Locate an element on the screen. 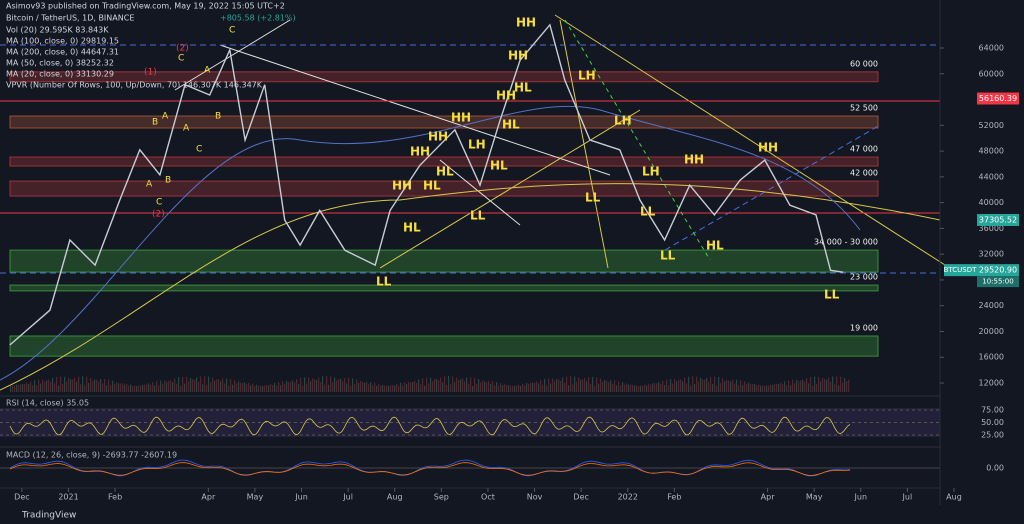 This screenshot has width=1024, height=524. price-tag-label: 56160.39 is located at coordinates (998, 98).